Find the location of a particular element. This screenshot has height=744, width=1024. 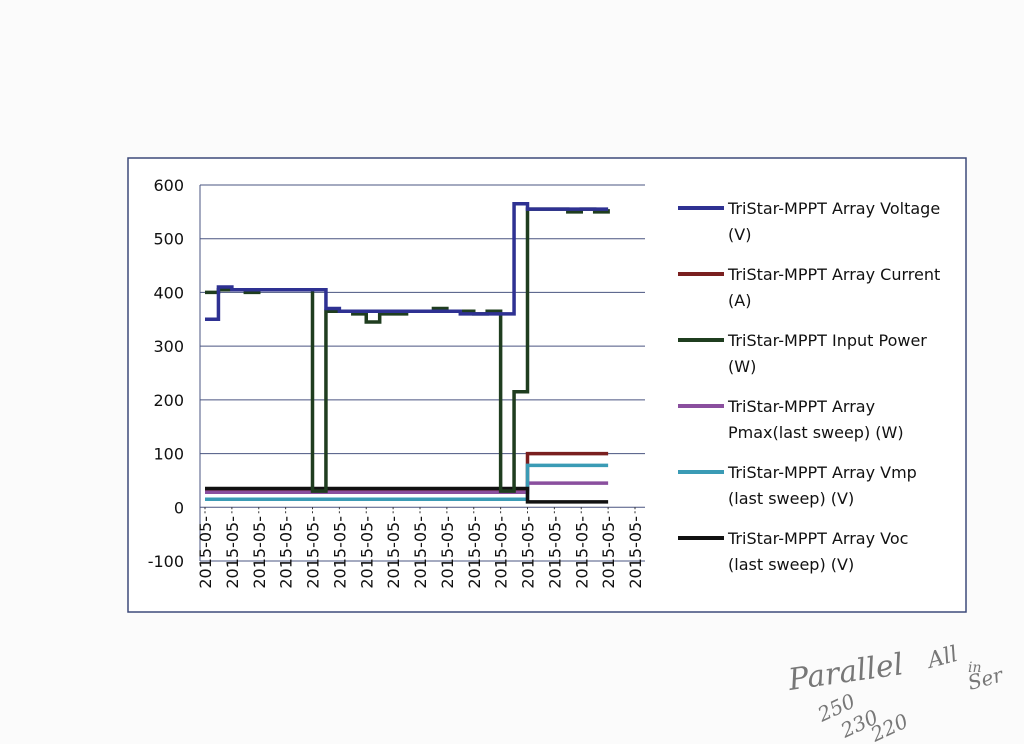

legend-item: TriStar-MPPT Array Voc (last sweep) (V) is located at coordinates (813, 559).